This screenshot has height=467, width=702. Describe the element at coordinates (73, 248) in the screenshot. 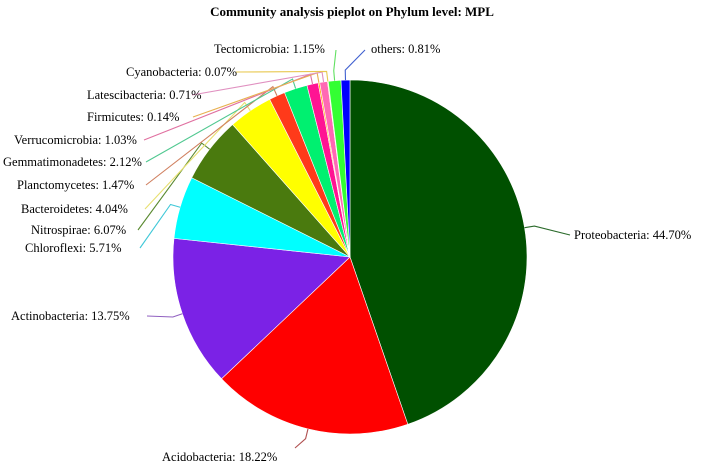

I see `slice-label-chloroflexi: Chloroflexi: 5.71%` at that location.